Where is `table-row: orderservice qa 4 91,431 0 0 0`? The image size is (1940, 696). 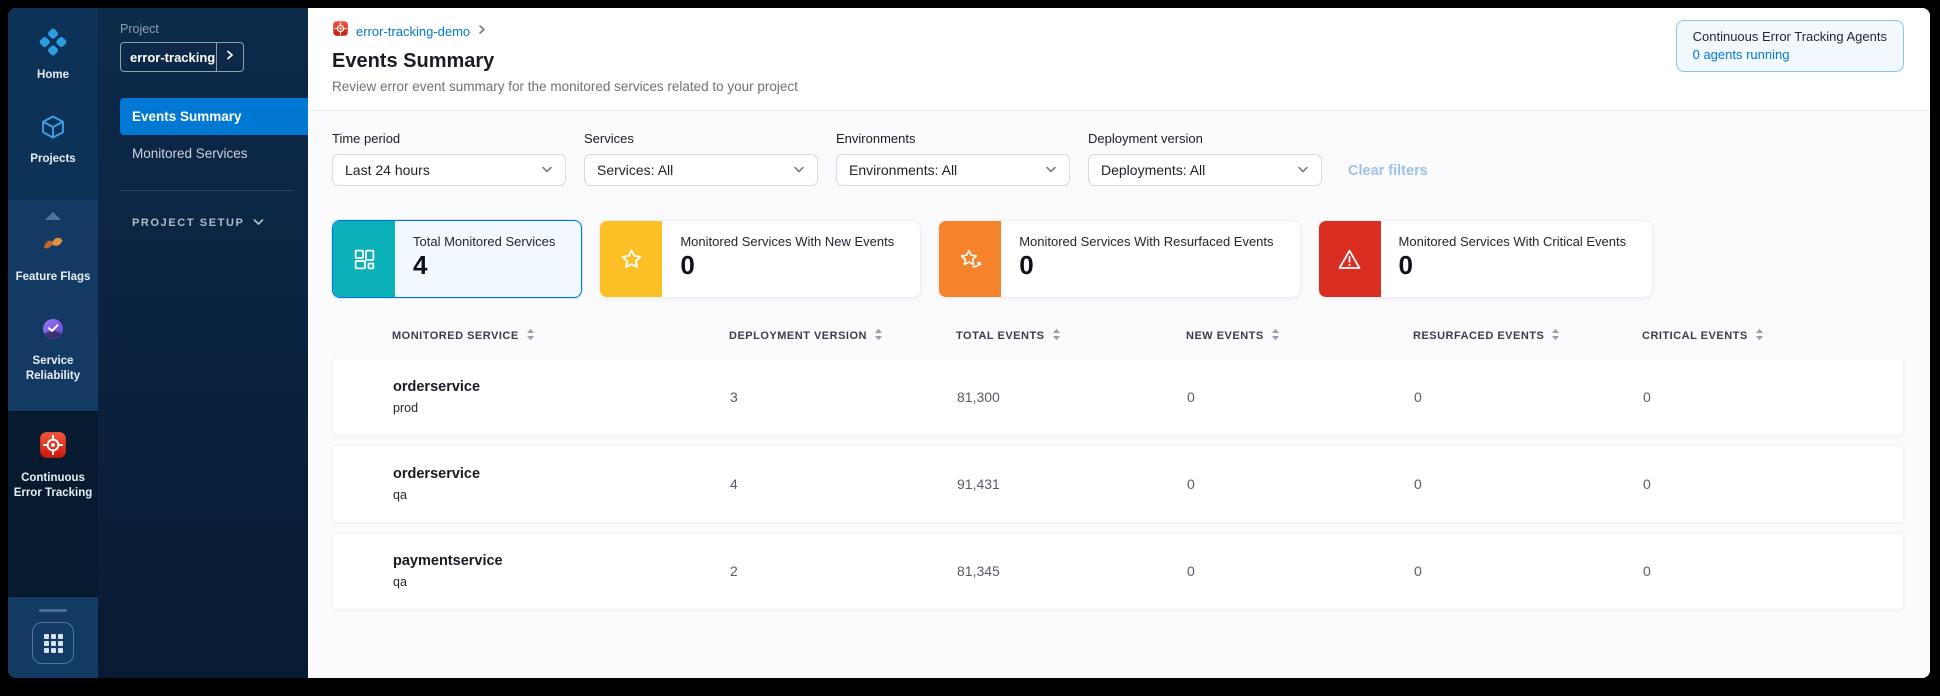
table-row: orderservice qa 4 91,431 0 0 0 is located at coordinates (1118, 484).